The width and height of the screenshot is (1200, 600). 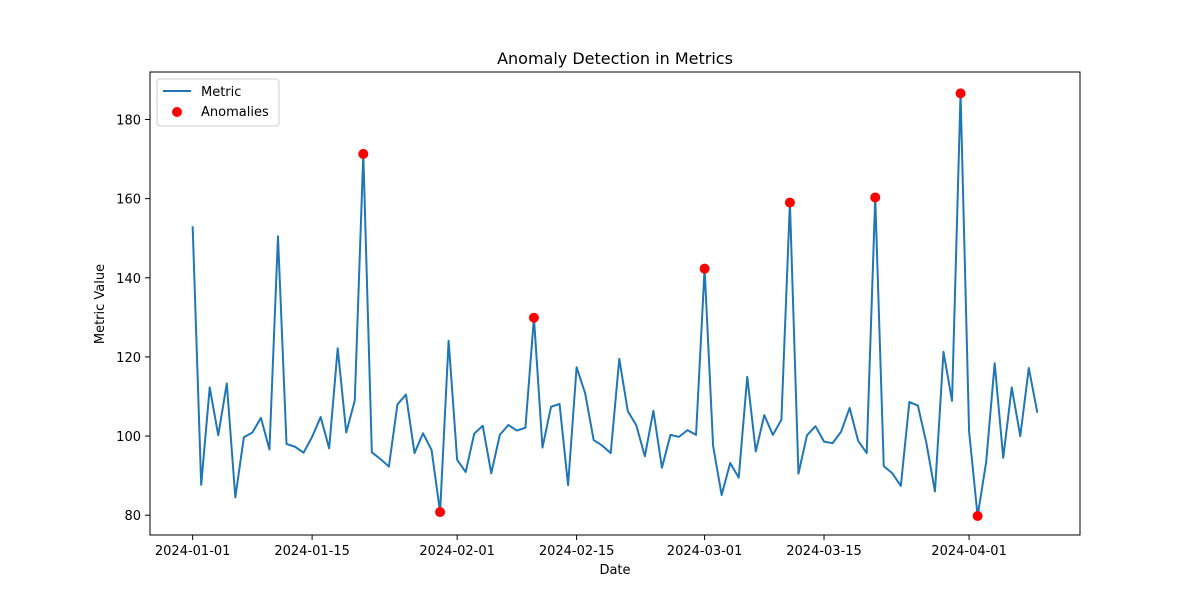 What do you see at coordinates (615, 58) in the screenshot?
I see `chart-title: Anomaly Detection in Metrics` at bounding box center [615, 58].